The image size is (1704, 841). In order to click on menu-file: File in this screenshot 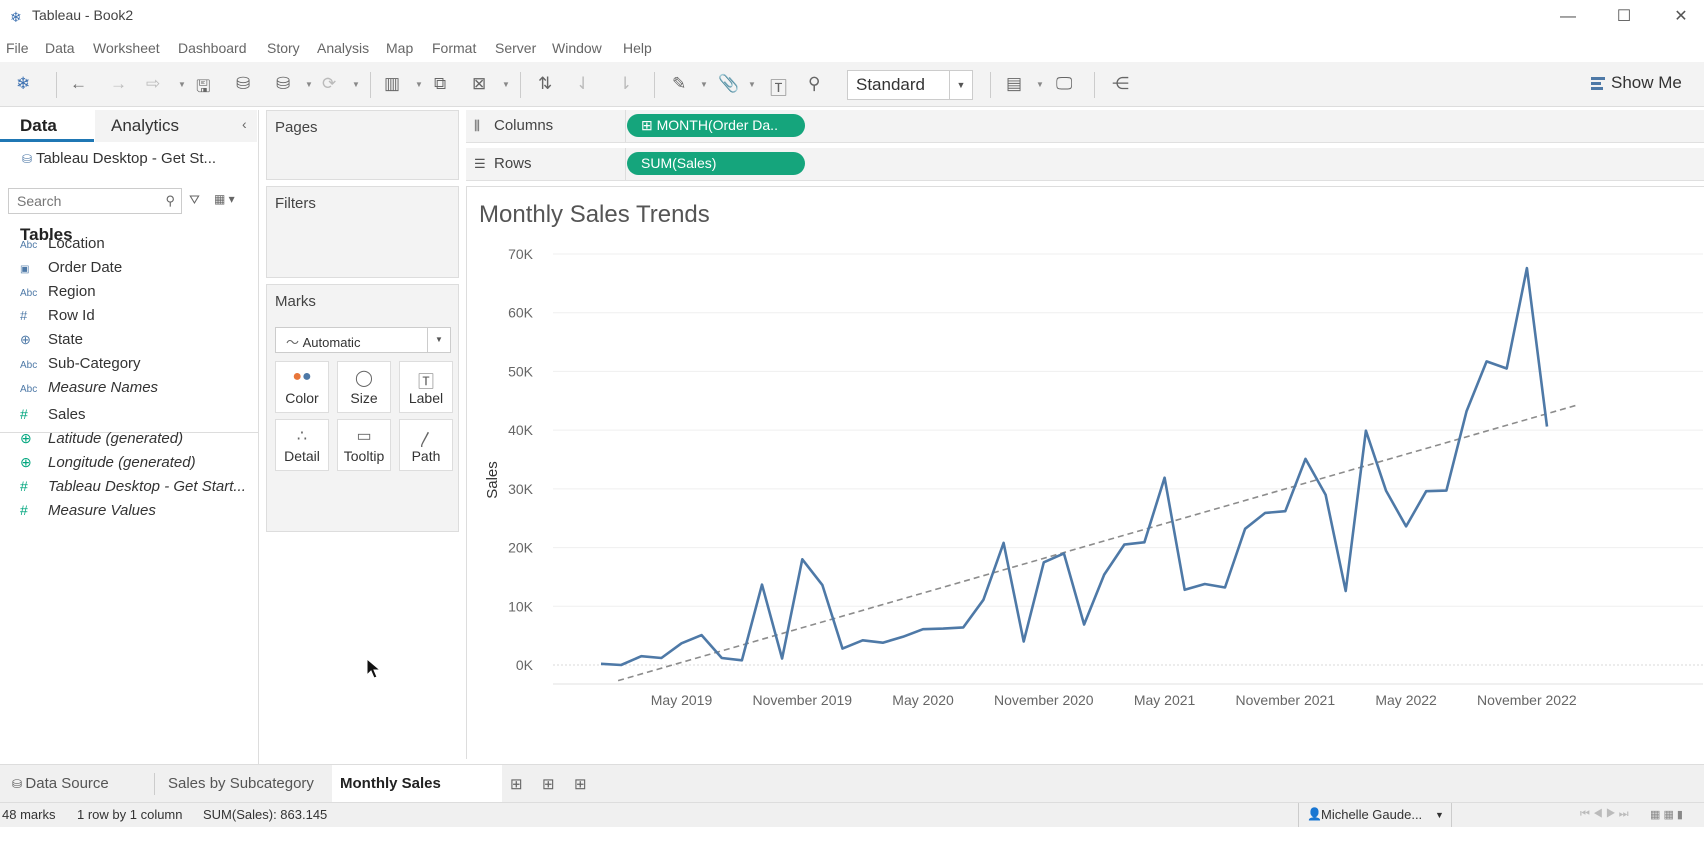, I will do `click(17, 48)`.